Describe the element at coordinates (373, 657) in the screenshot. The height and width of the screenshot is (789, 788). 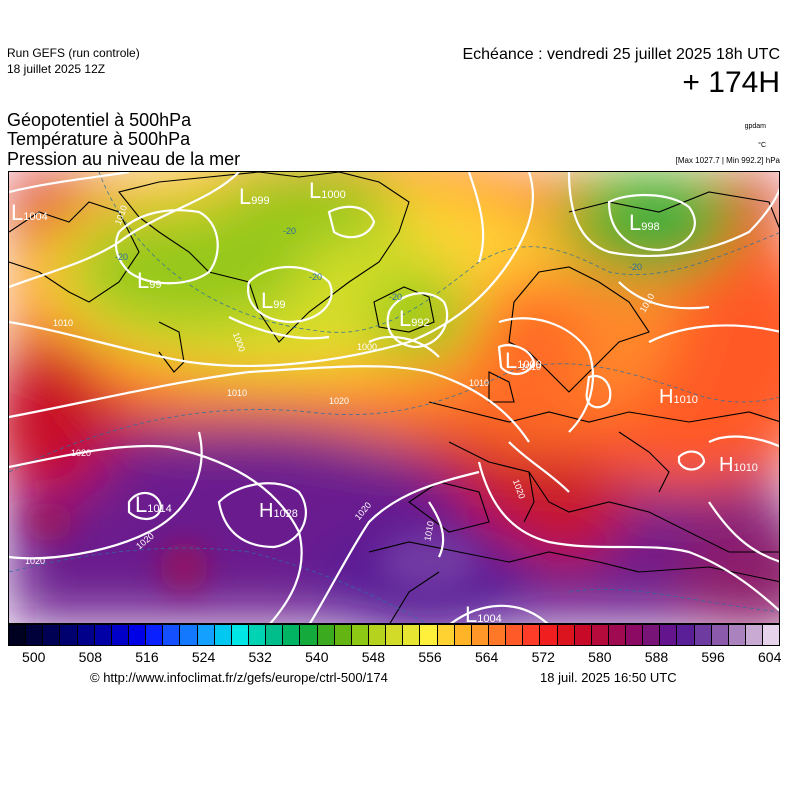
I see `colorbar-tick-label: 548` at that location.